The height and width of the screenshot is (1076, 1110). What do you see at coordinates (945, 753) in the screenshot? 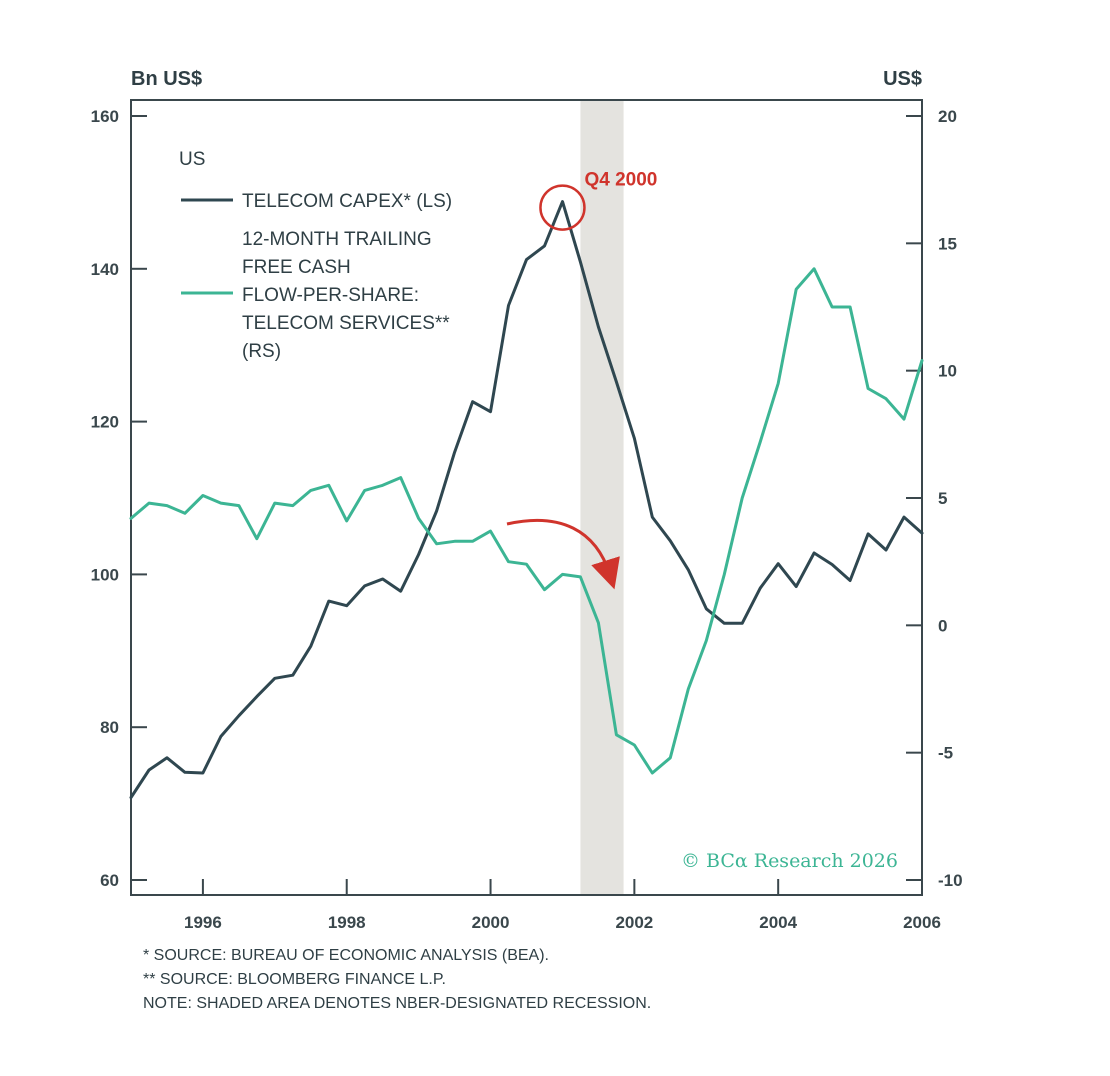
I see `right-tick-label: -5` at bounding box center [945, 753].